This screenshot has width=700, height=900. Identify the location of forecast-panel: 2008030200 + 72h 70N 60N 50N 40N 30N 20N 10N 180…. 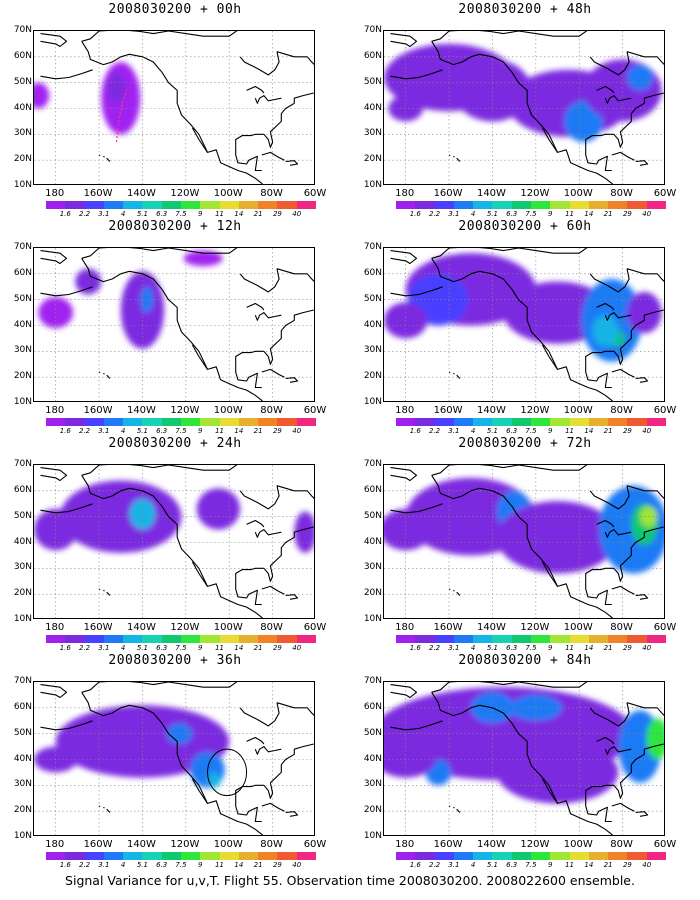
(525, 544).